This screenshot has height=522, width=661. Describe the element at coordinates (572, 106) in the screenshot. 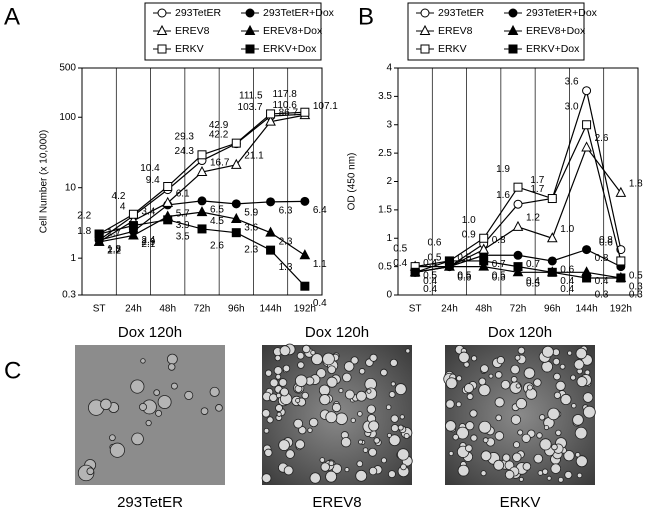

I see `data-label: 3.0` at that location.